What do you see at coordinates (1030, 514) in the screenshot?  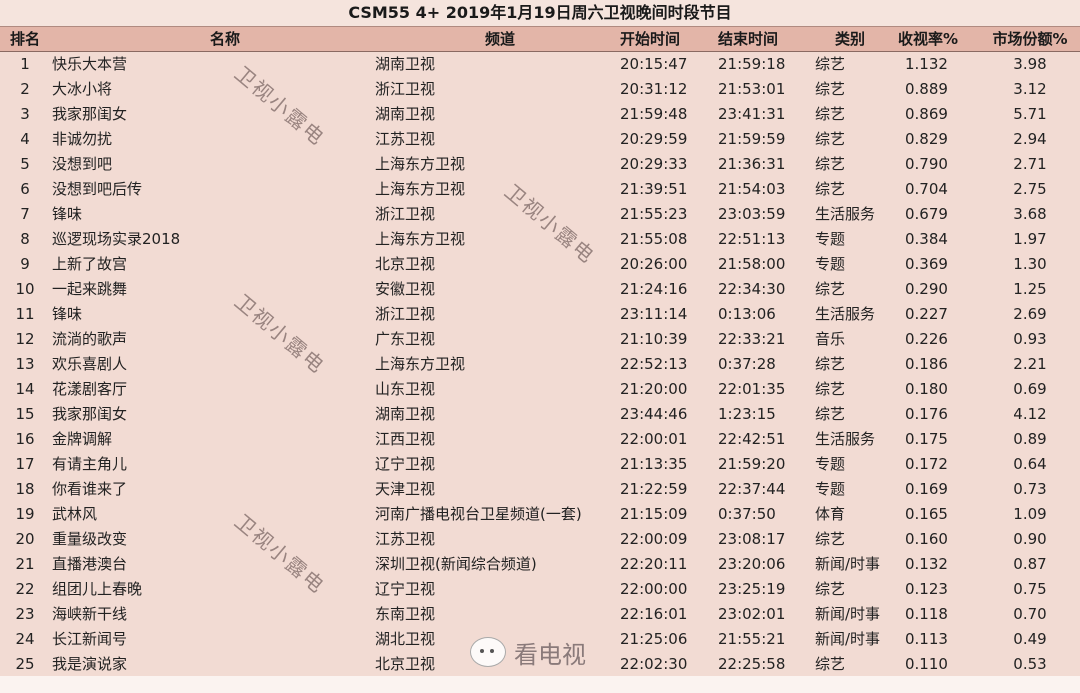 I see `cell-share: 1.09` at bounding box center [1030, 514].